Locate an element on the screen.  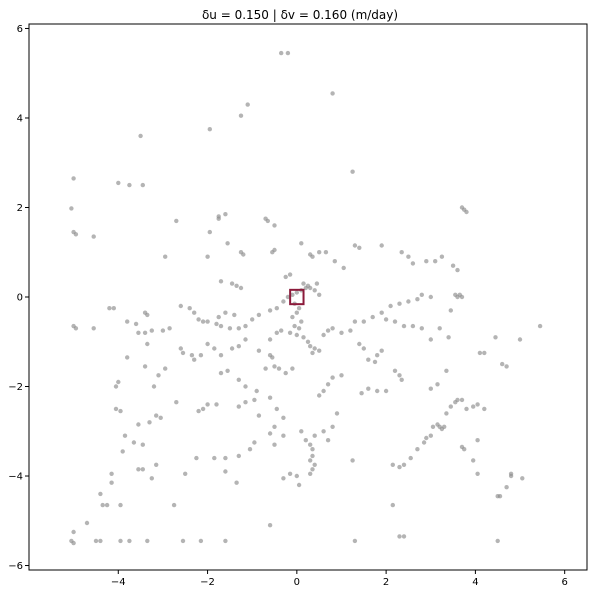
x-tick-label: 2 is located at coordinates (386, 582).